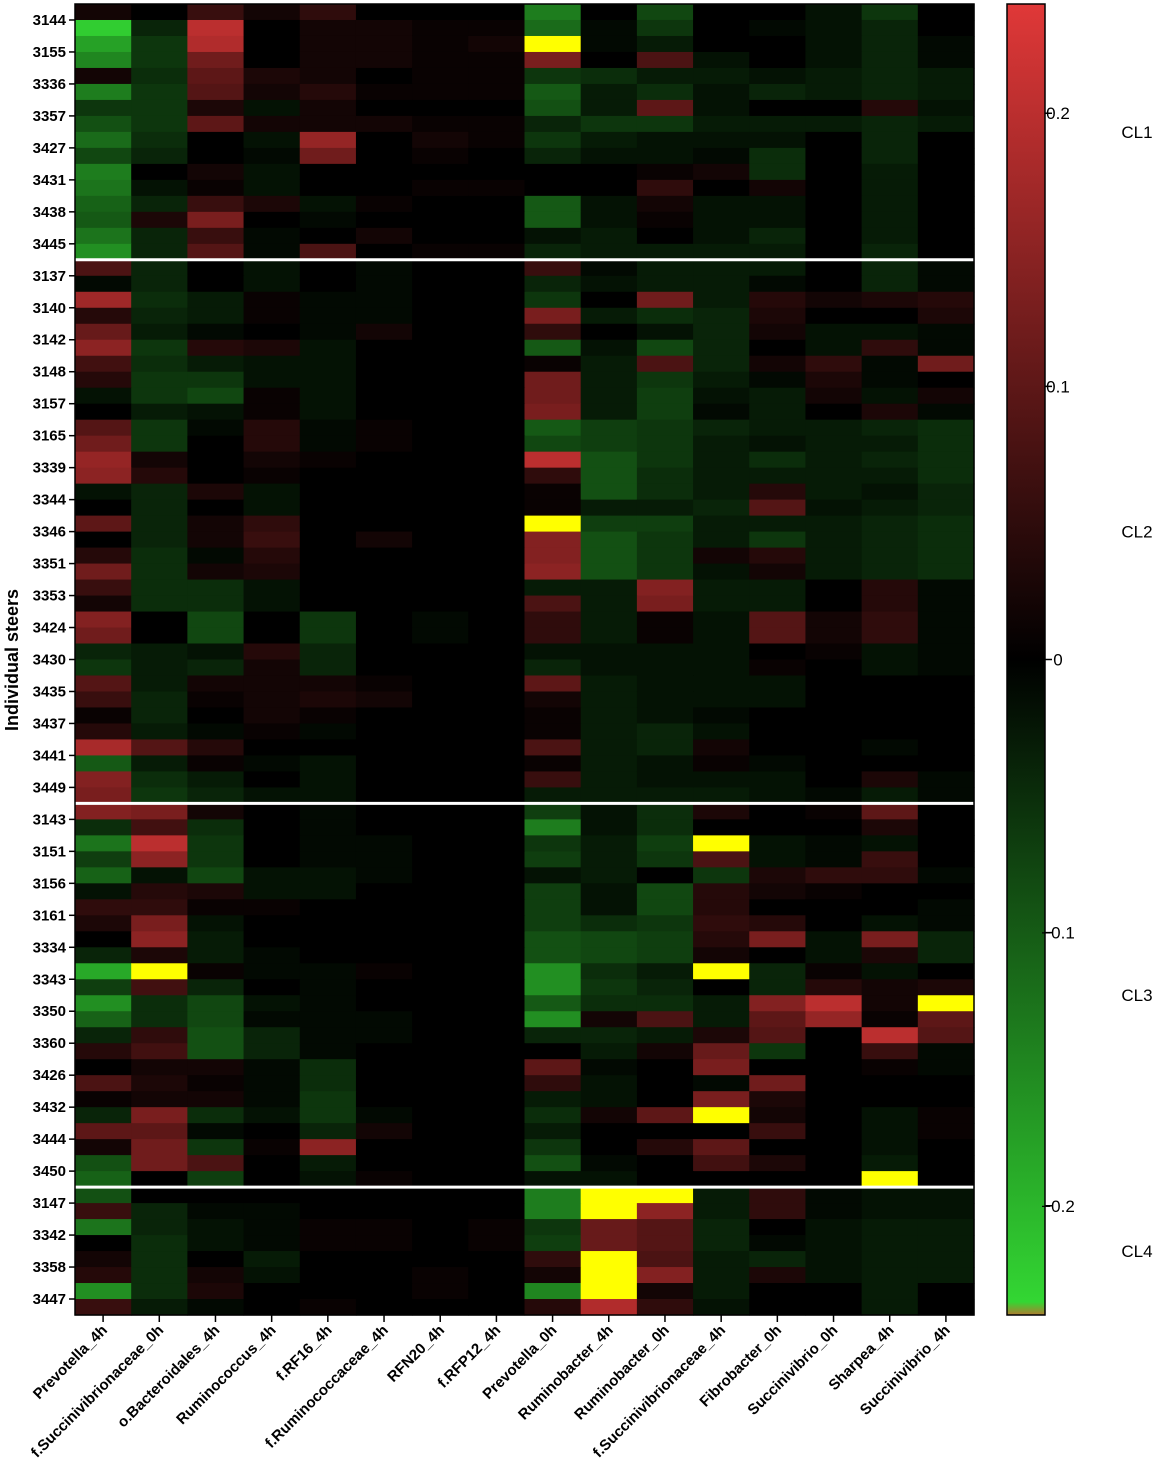 This screenshot has width=1166, height=1484. What do you see at coordinates (49, 883) in the screenshot?
I see `y-tick-label: 3156` at bounding box center [49, 883].